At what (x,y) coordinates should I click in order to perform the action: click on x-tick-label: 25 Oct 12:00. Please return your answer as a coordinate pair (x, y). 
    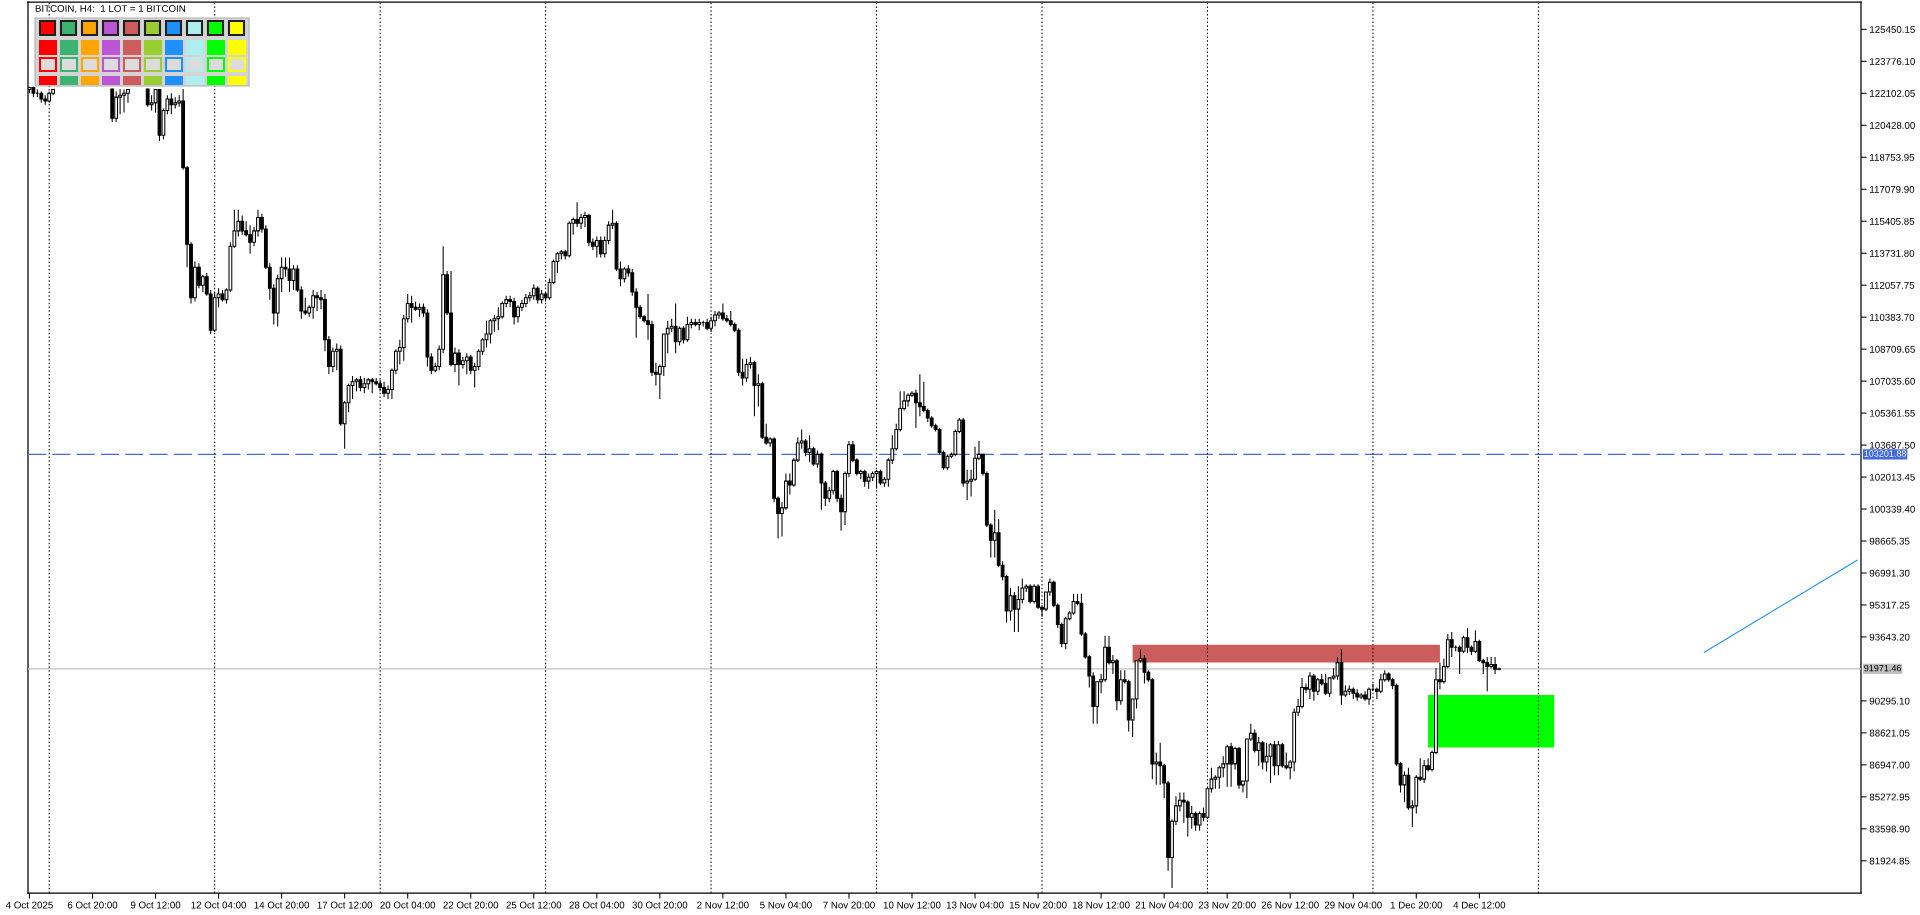
    Looking at the image, I should click on (534, 905).